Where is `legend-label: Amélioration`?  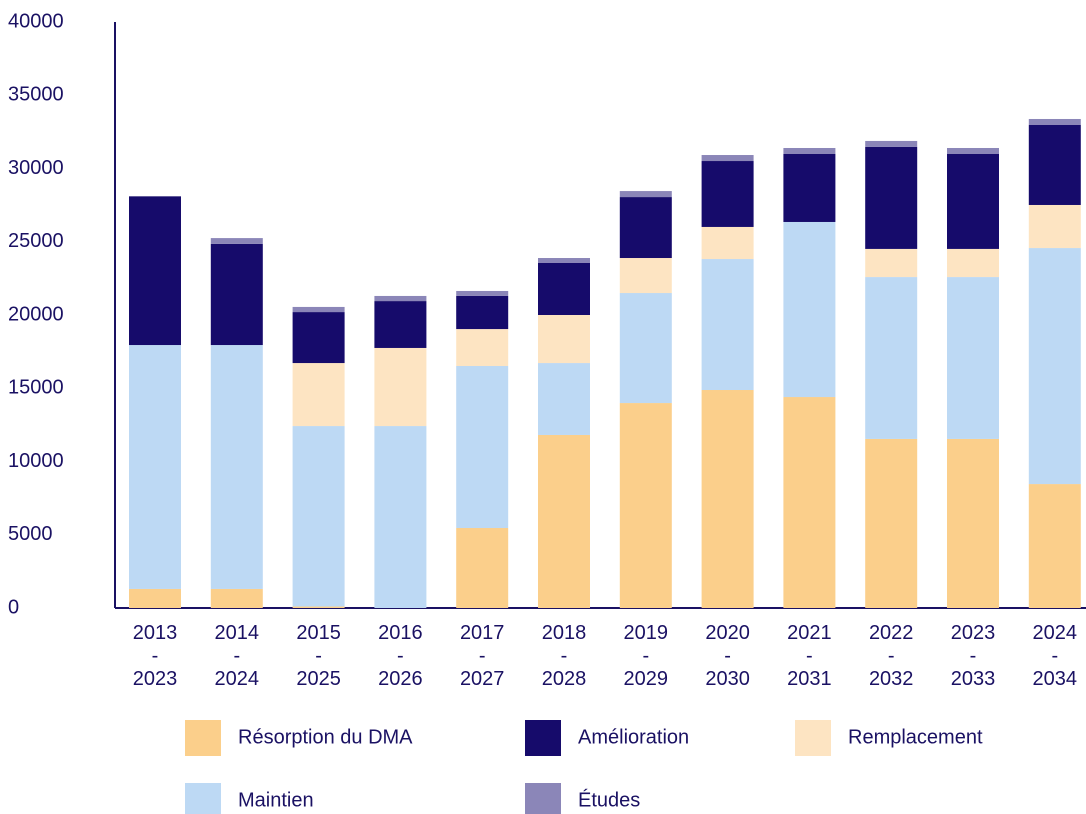
legend-label: Amélioration is located at coordinates (633, 737).